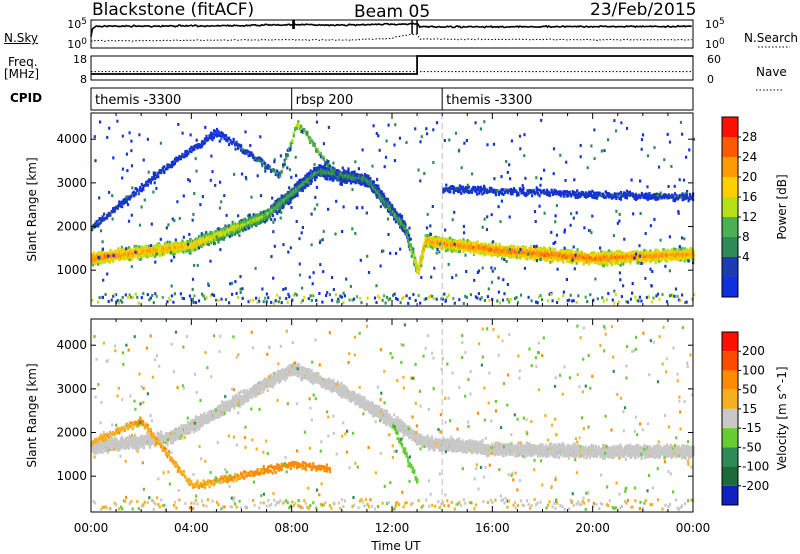  Describe the element at coordinates (77, 44) in the screenshot. I see `noise-ytick-left: 100` at that location.